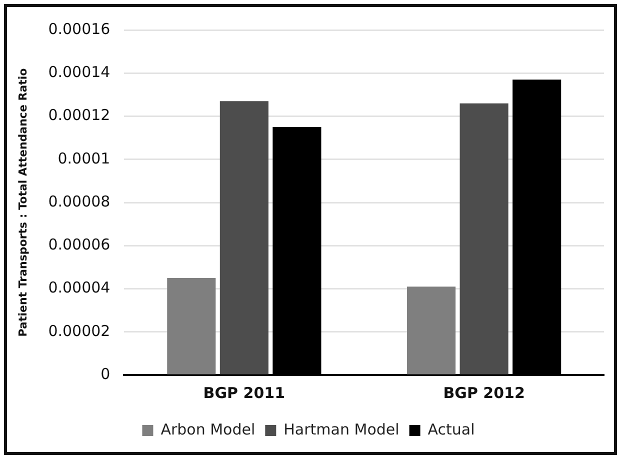 The image size is (621, 459). I want to click on y-tick-label: 0.0001, so click(84, 158).